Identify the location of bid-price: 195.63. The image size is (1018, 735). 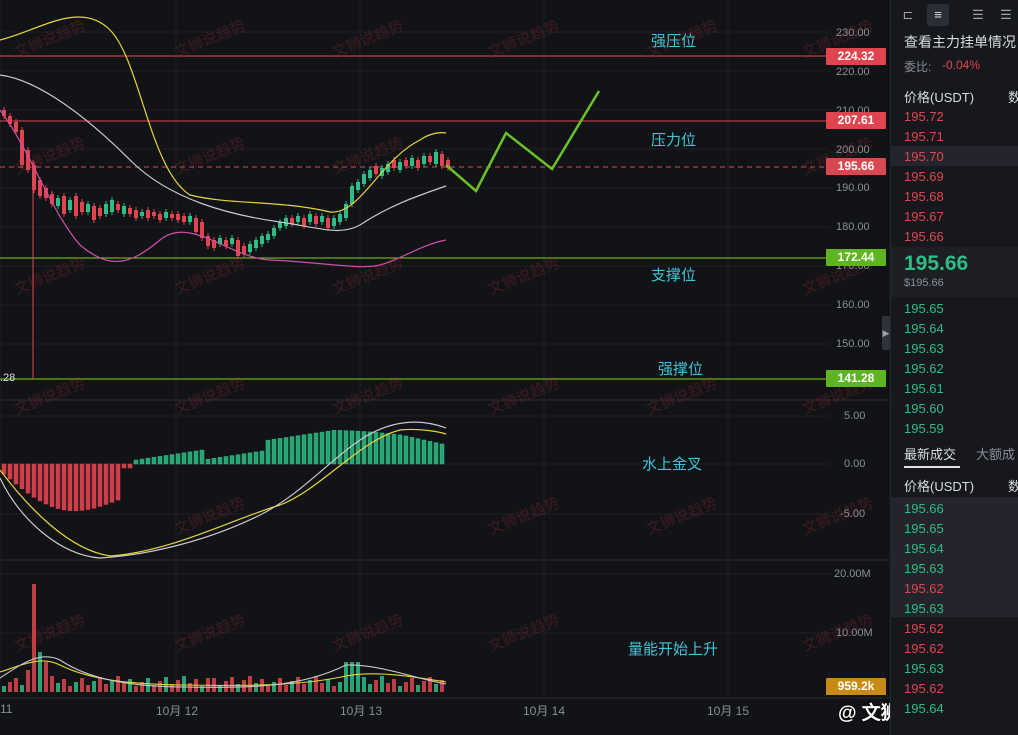
(924, 348).